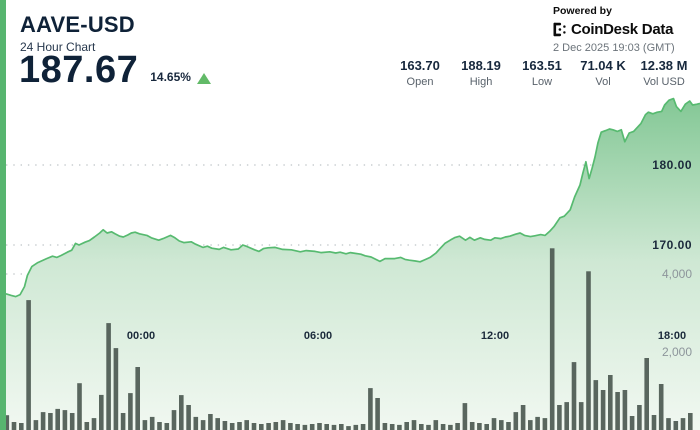 The image size is (700, 430). I want to click on volume-axis-label-2000: 2,000, so click(676, 352).